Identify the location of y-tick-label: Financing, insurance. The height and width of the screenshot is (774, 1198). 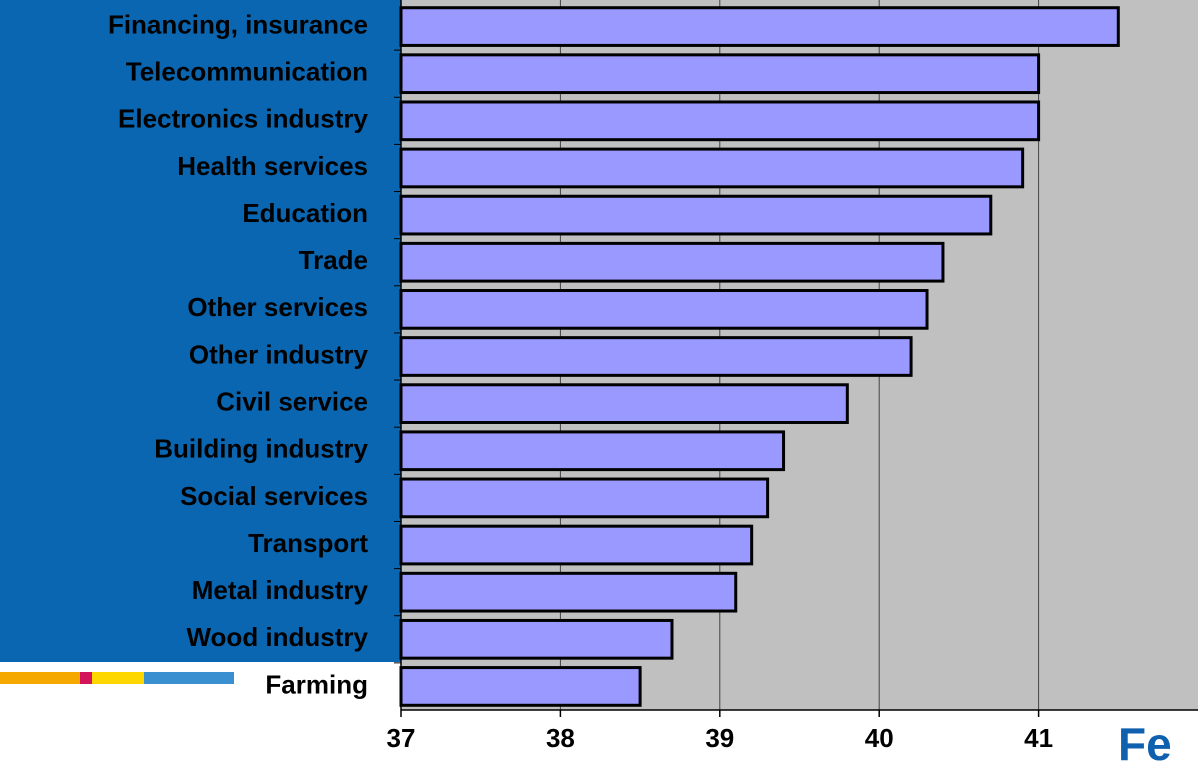
(238, 24).